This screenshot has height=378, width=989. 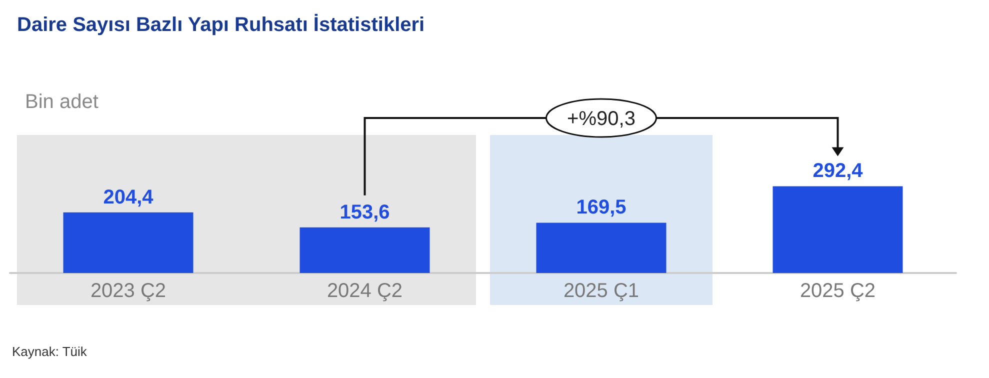 I want to click on y-axis-title: Bin adet, so click(x=62, y=102).